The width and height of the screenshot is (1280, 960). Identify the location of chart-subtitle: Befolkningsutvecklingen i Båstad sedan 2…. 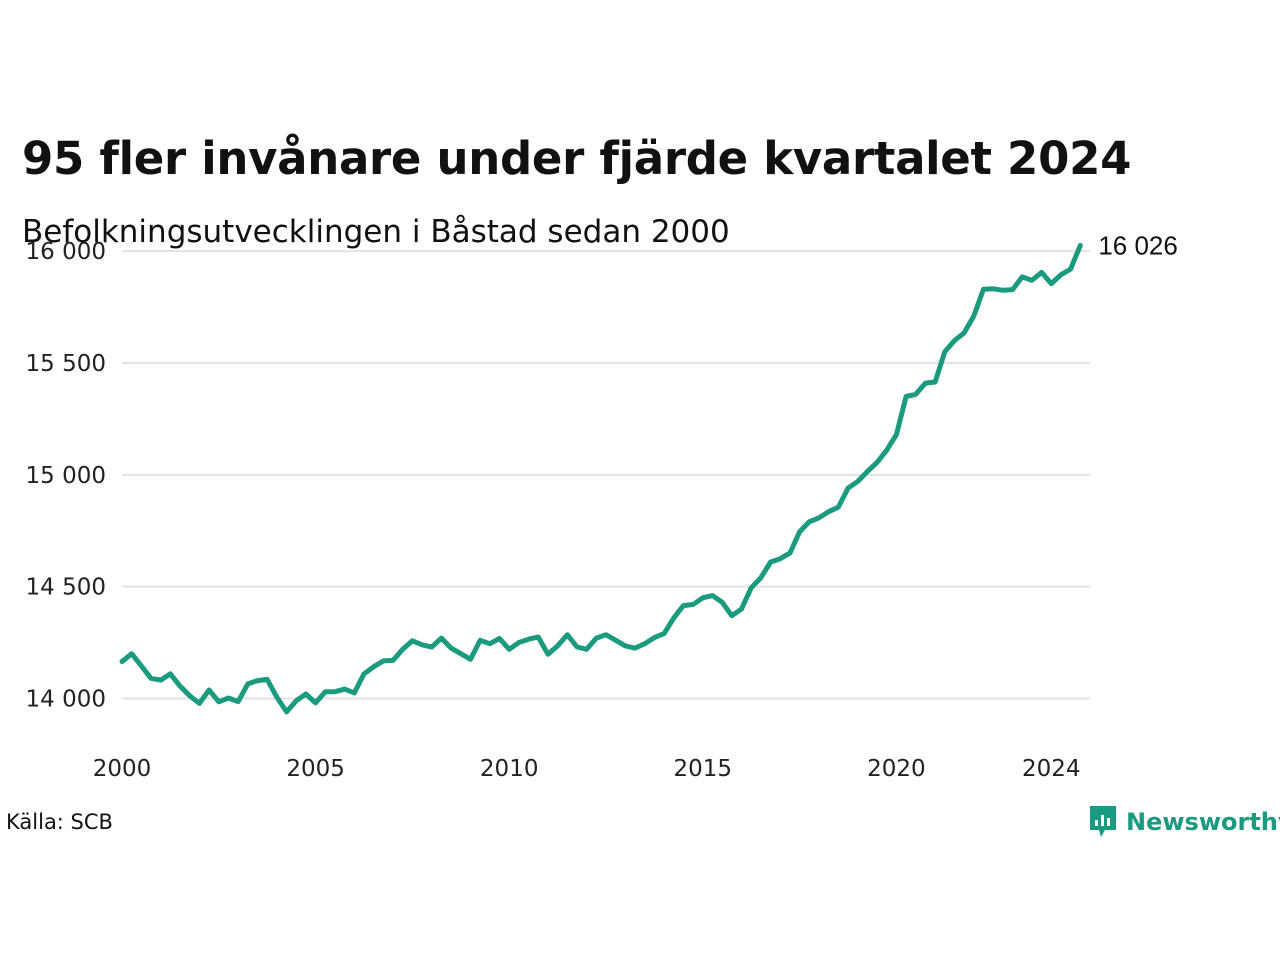
(376, 232).